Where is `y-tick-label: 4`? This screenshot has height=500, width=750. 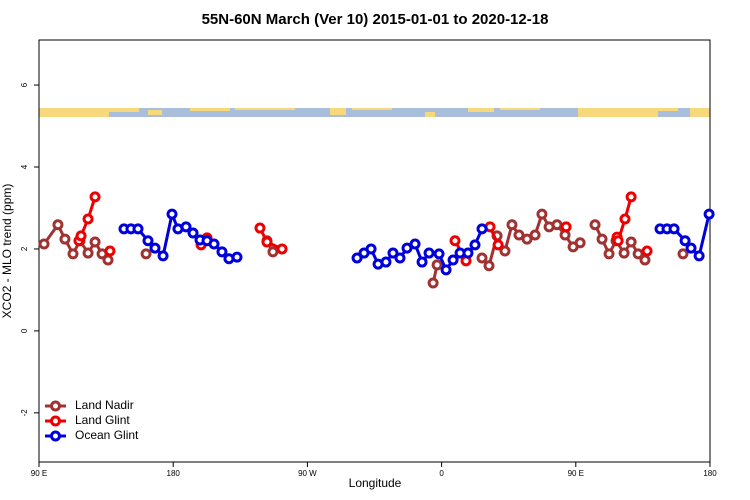 y-tick-label: 4 is located at coordinates (24, 166).